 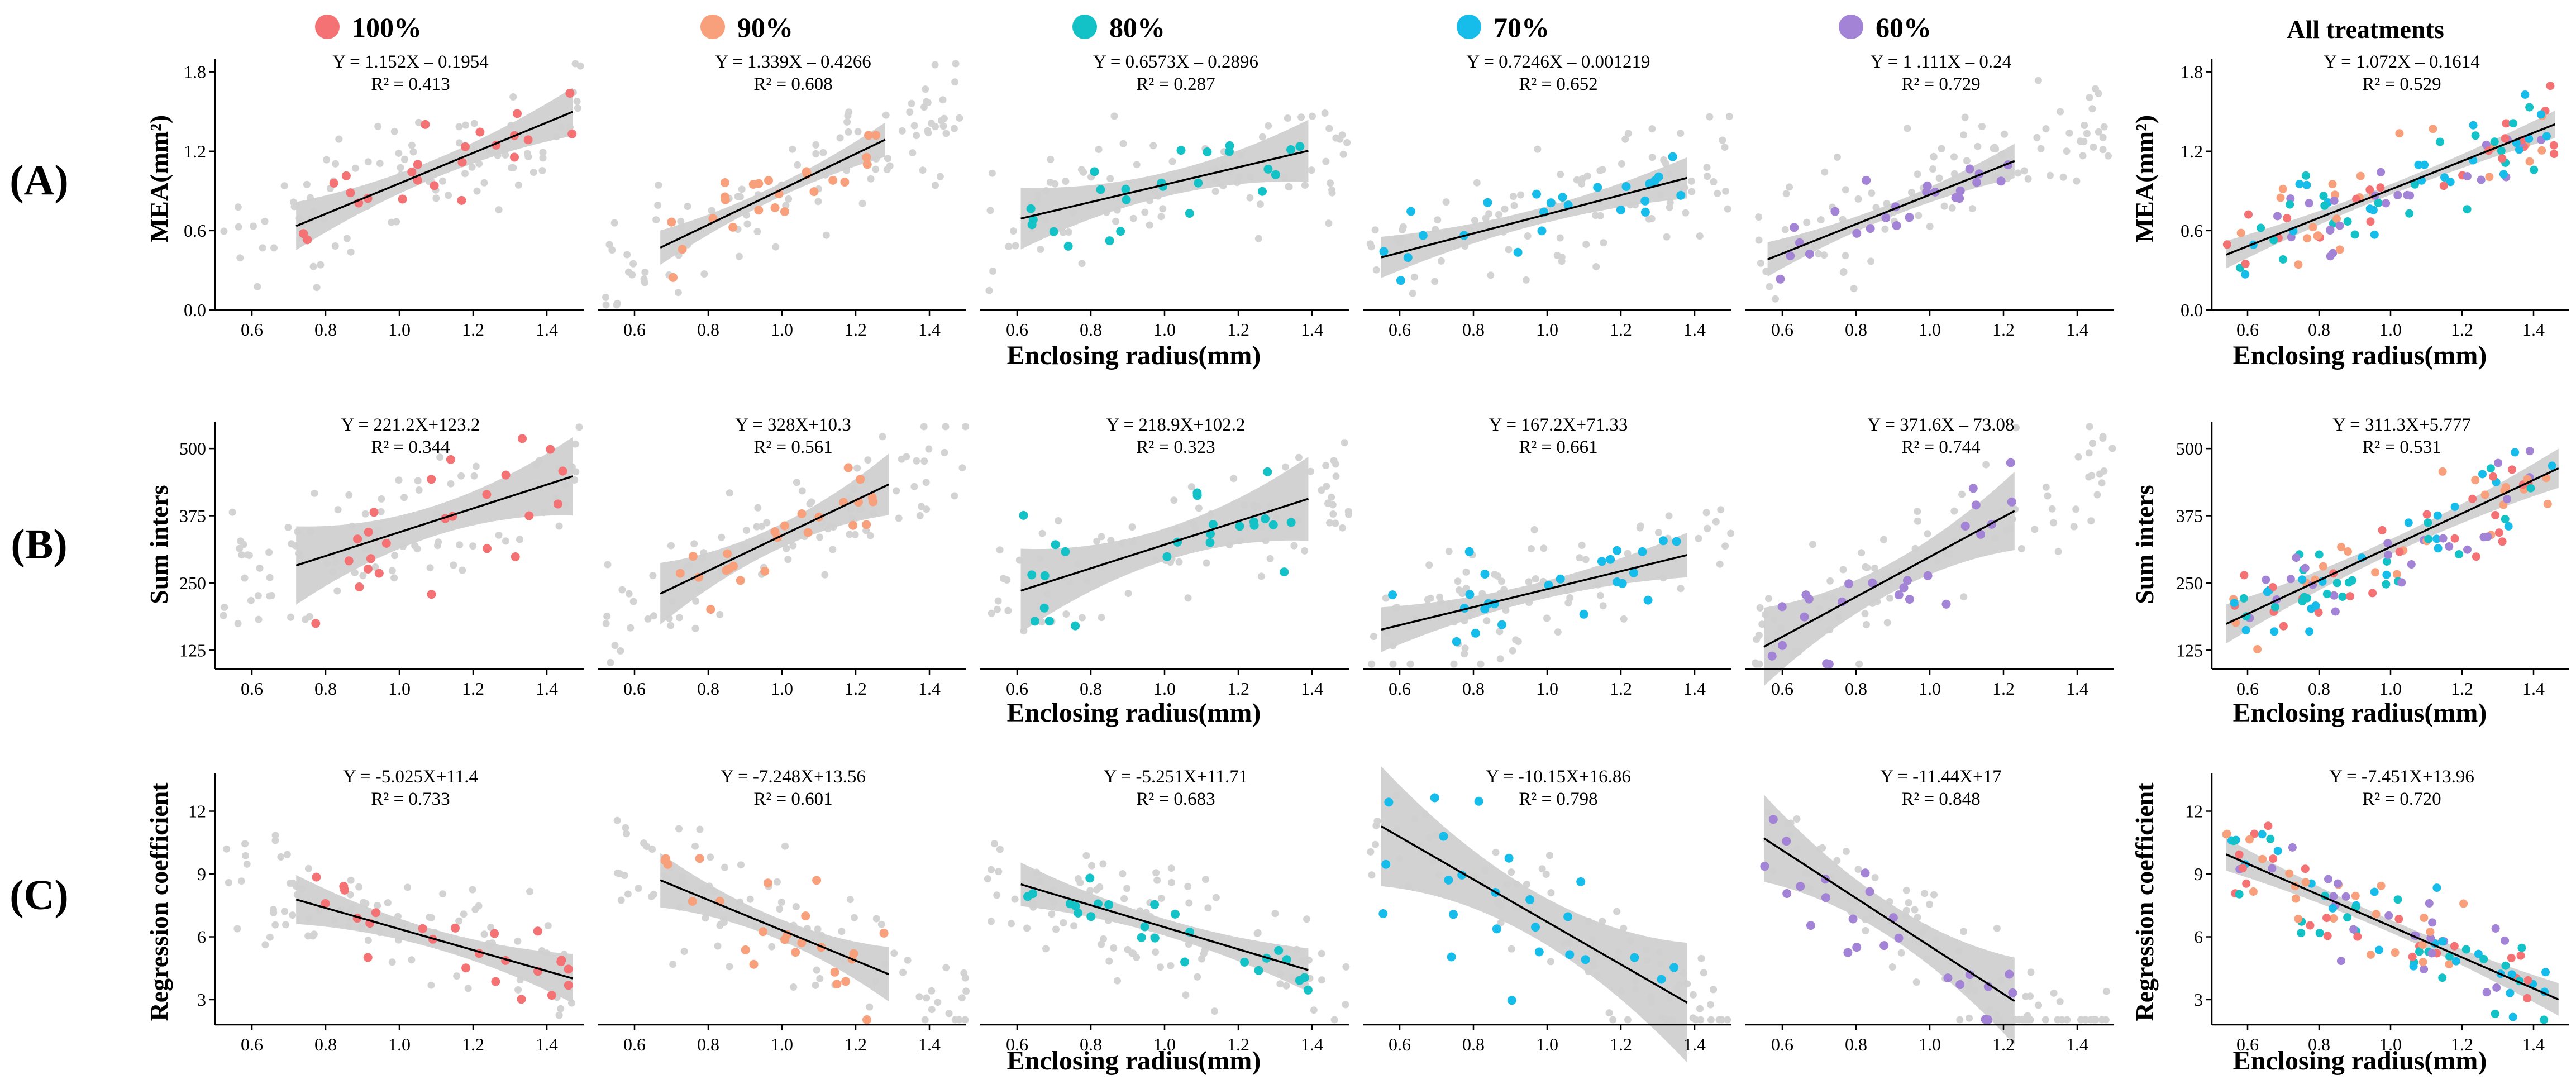 I want to click on fit-line, so click(x=2390, y=189).